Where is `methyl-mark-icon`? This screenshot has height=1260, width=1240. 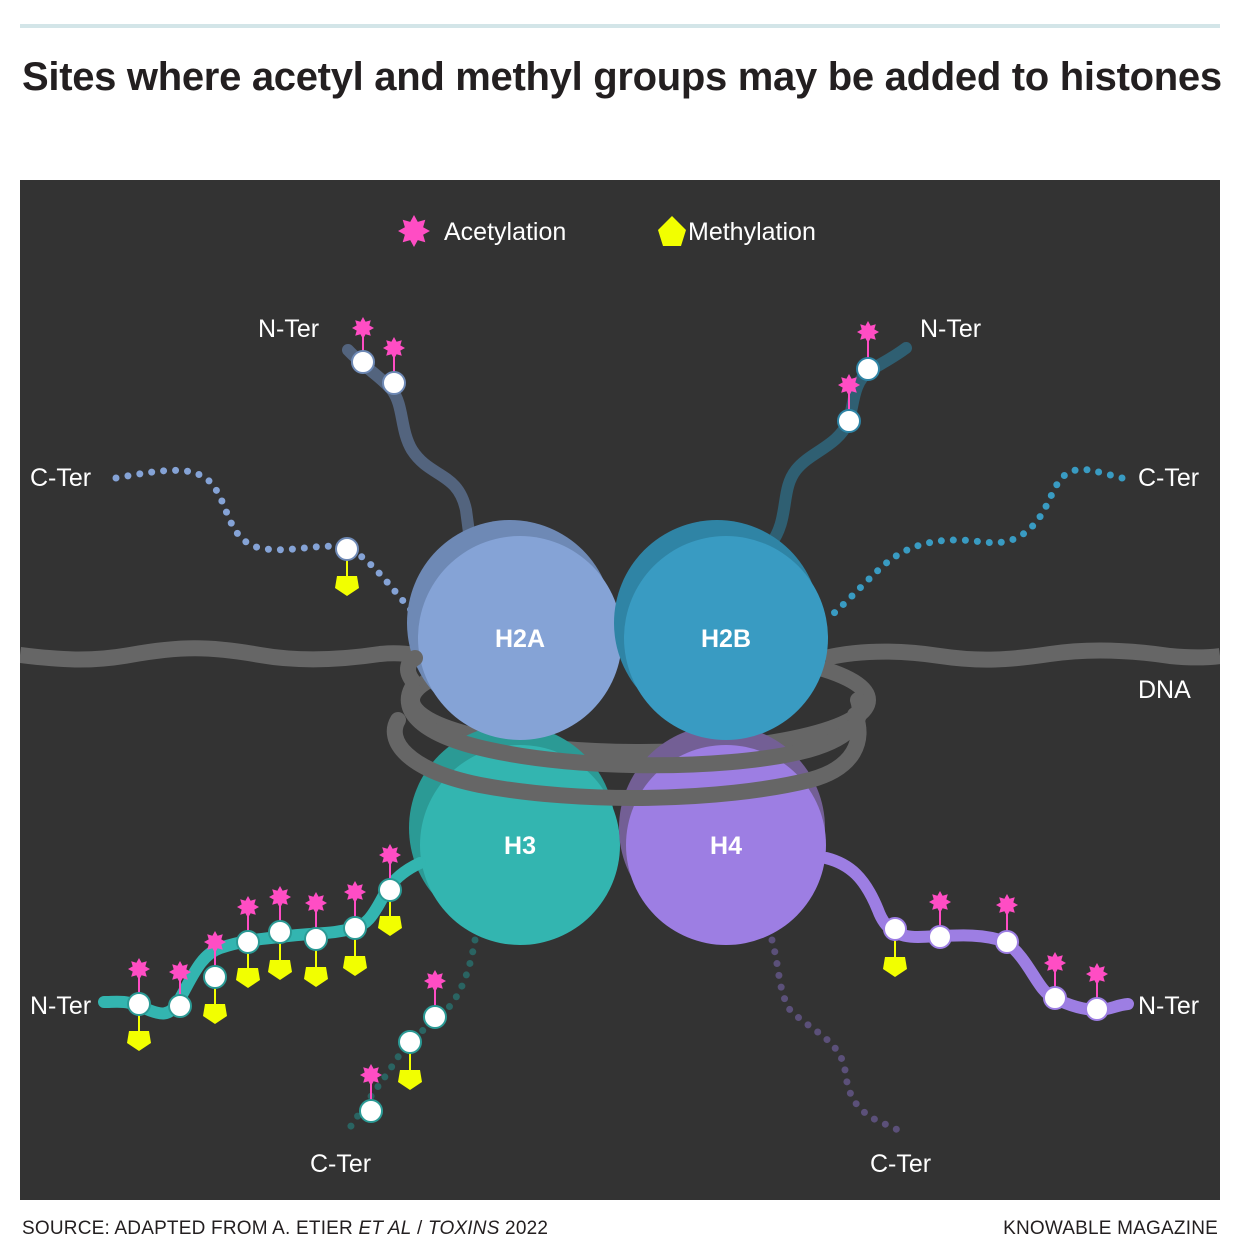
methyl-mark-icon is located at coordinates (347, 586).